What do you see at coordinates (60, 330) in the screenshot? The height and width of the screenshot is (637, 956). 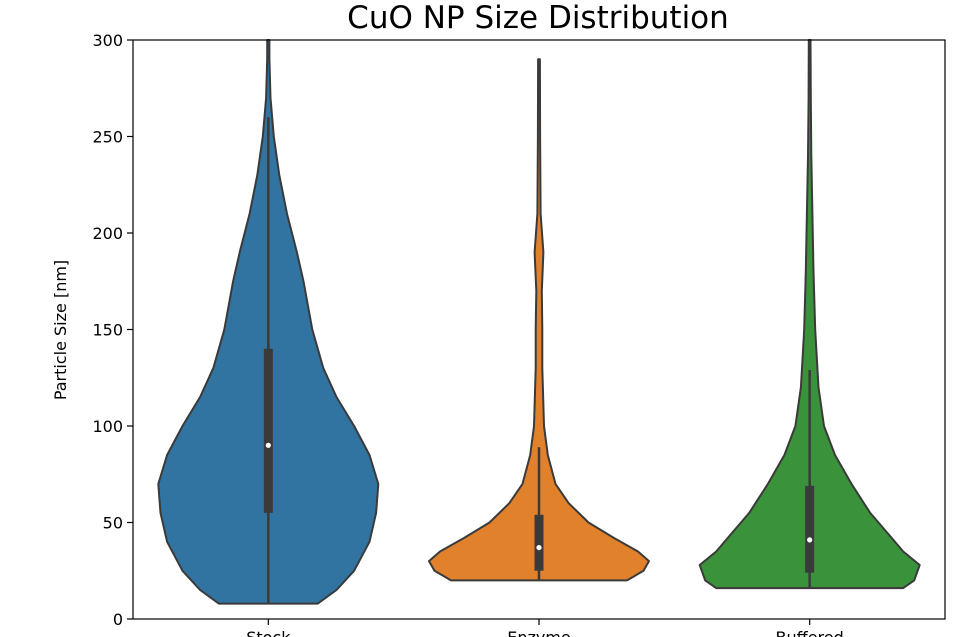 I see `y-axis-label: Particle Size [nm]` at bounding box center [60, 330].